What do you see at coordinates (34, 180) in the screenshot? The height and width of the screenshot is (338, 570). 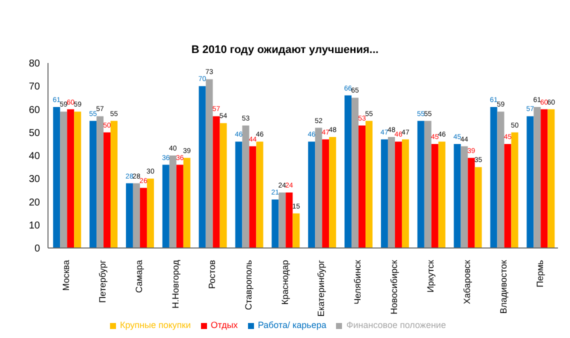 I see `y-tick-label: 30` at bounding box center [34, 180].